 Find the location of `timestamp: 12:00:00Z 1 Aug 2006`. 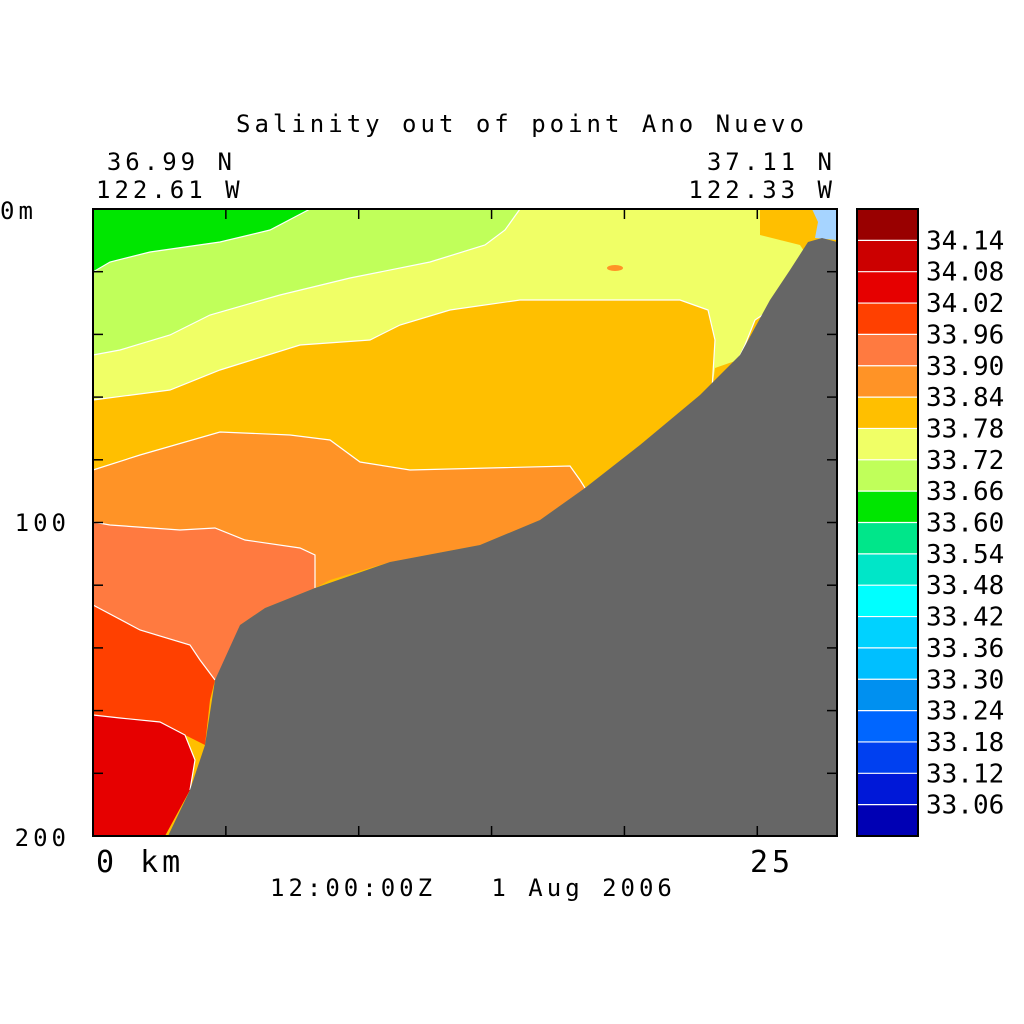

timestamp: 12:00:00Z 1 Aug 2006 is located at coordinates (473, 888).